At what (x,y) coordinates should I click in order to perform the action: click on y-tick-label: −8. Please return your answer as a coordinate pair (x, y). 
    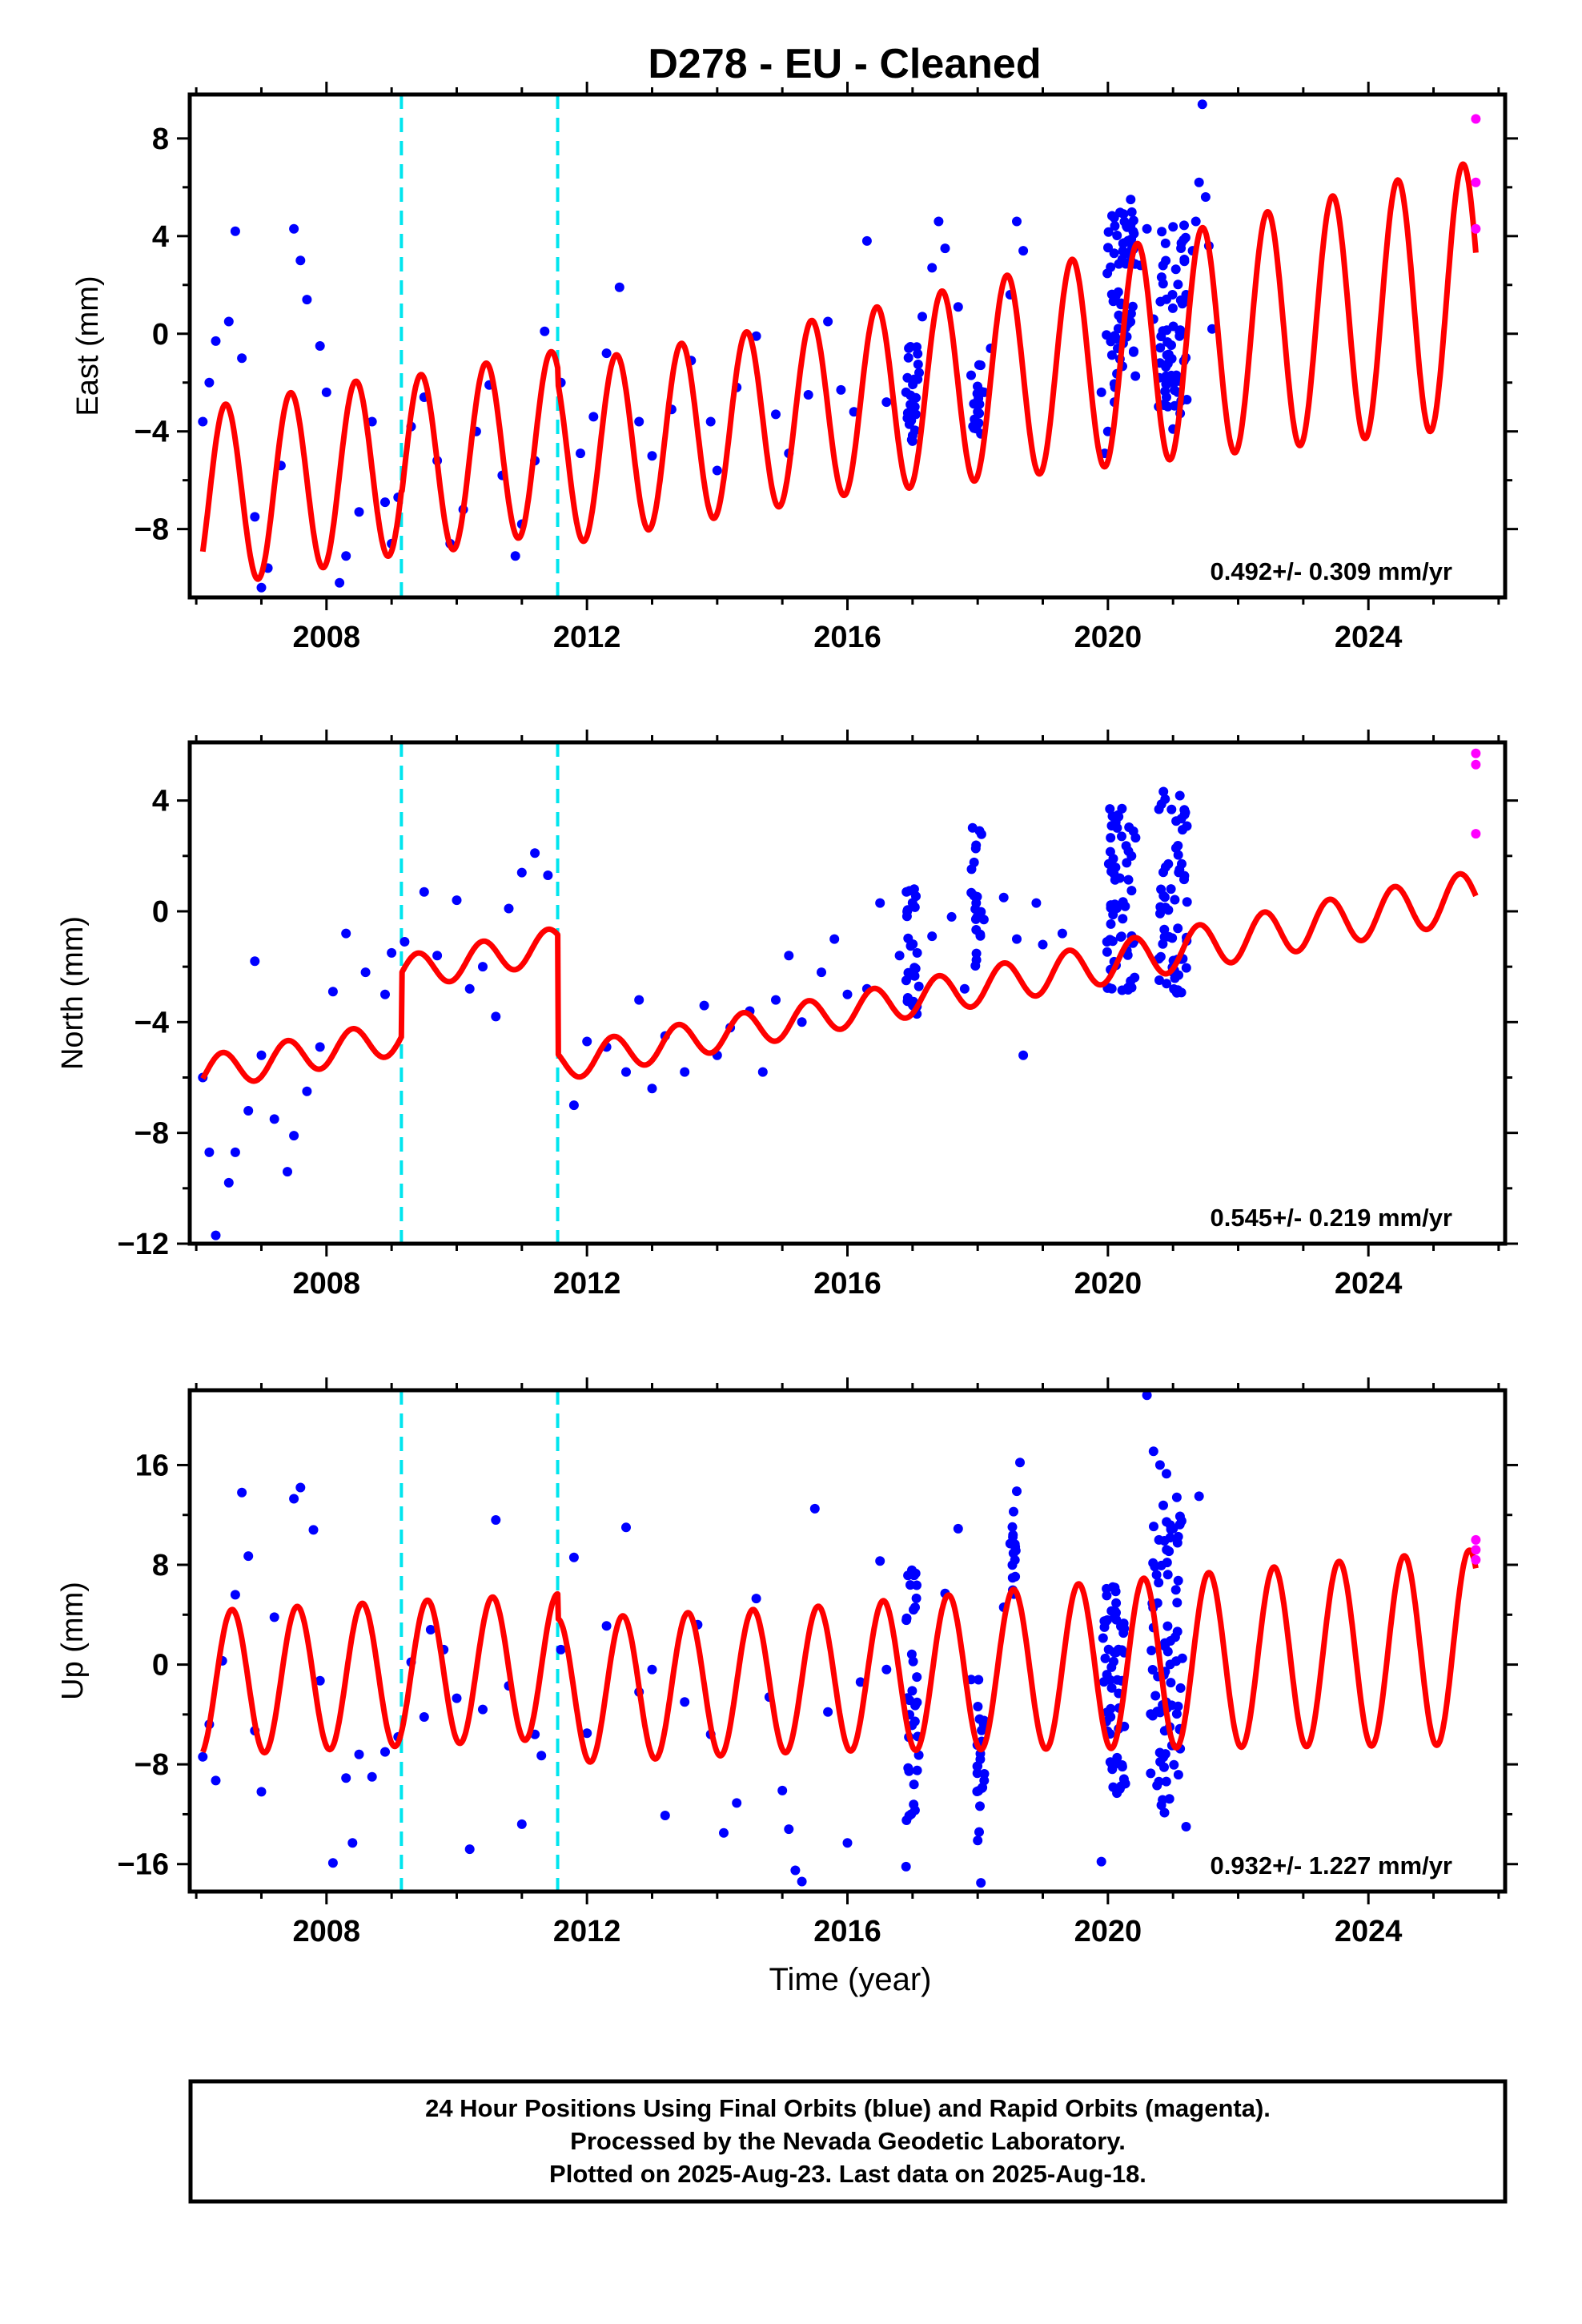
    Looking at the image, I should click on (152, 1134).